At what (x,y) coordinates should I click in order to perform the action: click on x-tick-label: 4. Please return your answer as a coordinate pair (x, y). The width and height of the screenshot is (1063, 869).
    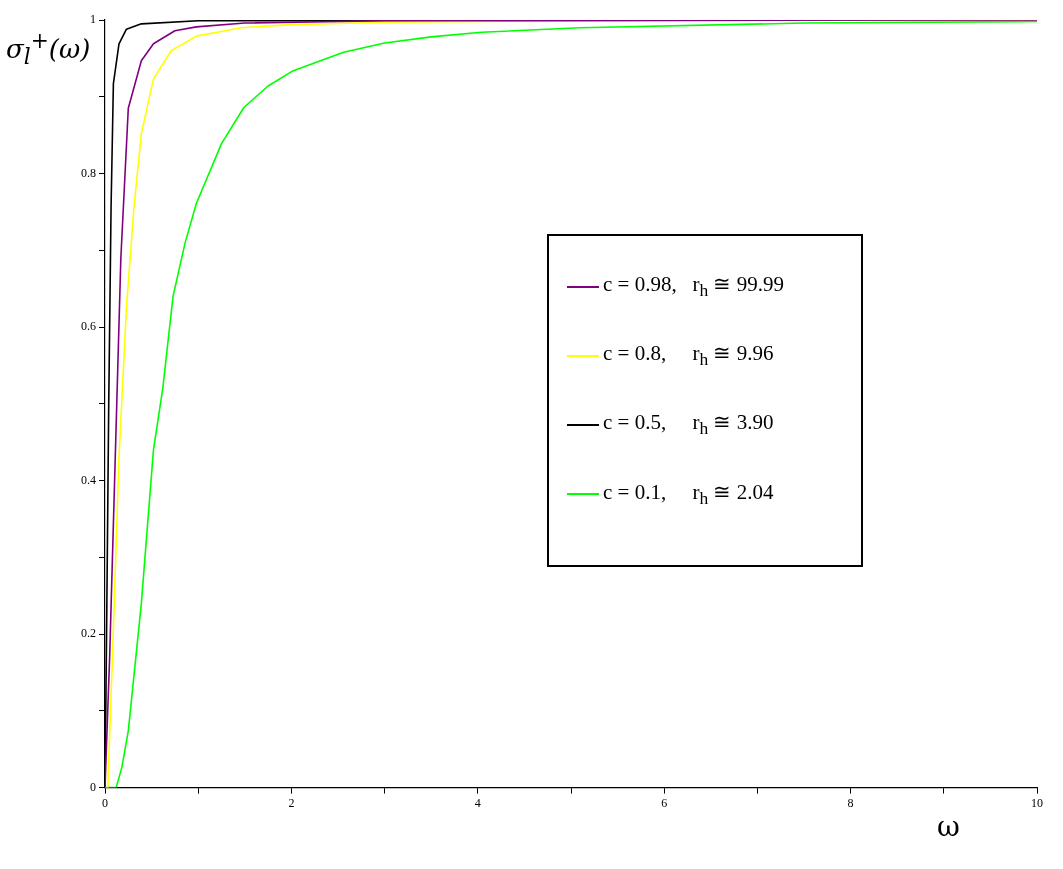
    Looking at the image, I should click on (477, 802).